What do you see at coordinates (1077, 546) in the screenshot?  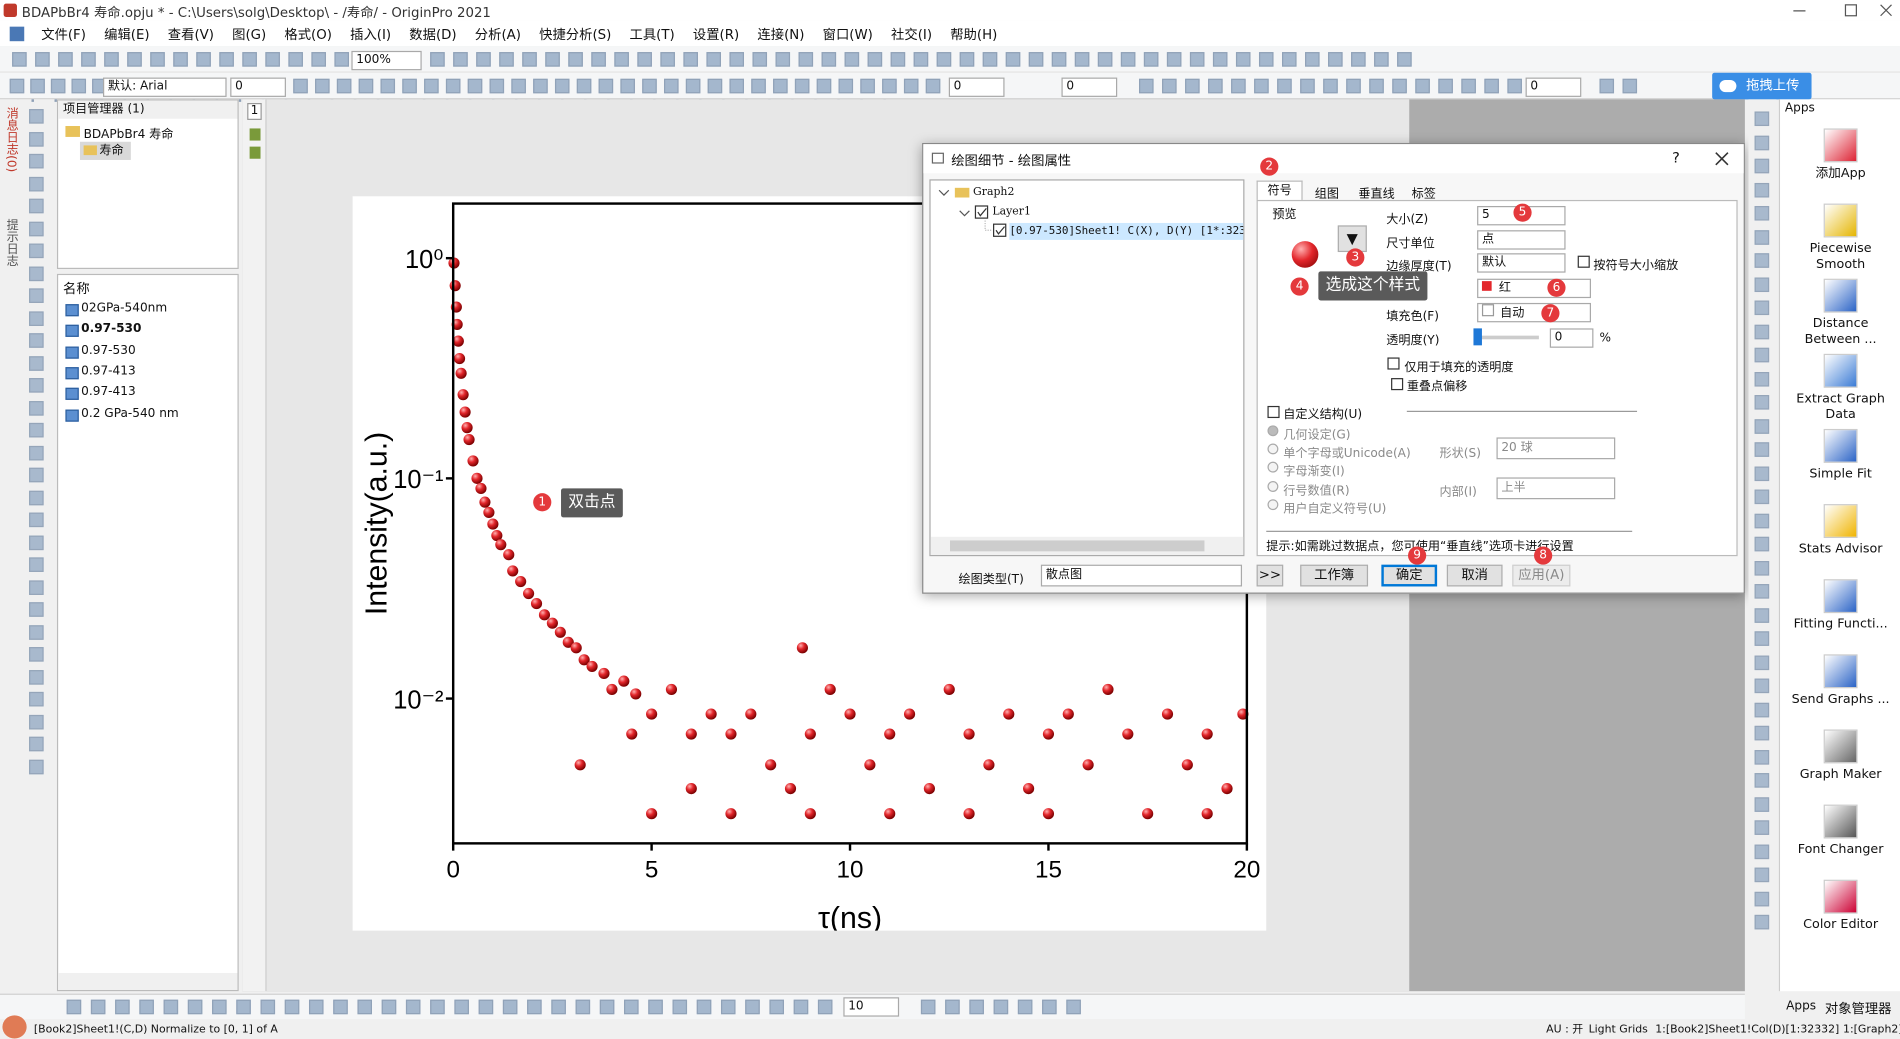 I see `scroll-thumb` at bounding box center [1077, 546].